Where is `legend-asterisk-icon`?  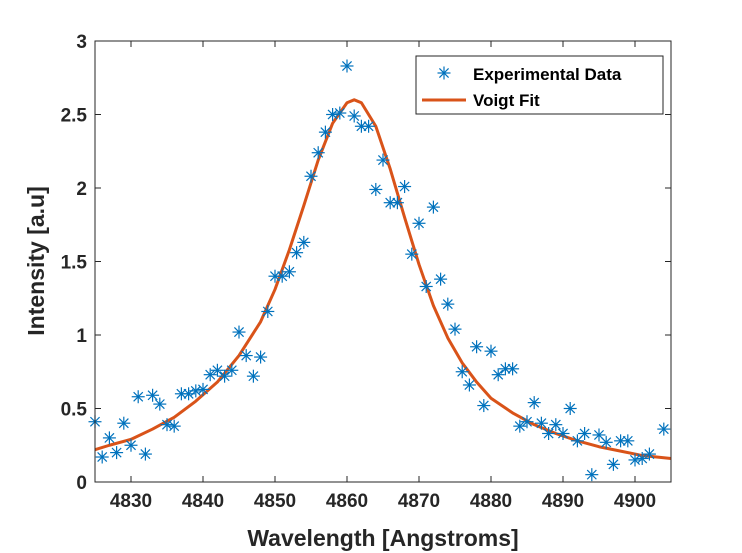
legend-asterisk-icon is located at coordinates (444, 73).